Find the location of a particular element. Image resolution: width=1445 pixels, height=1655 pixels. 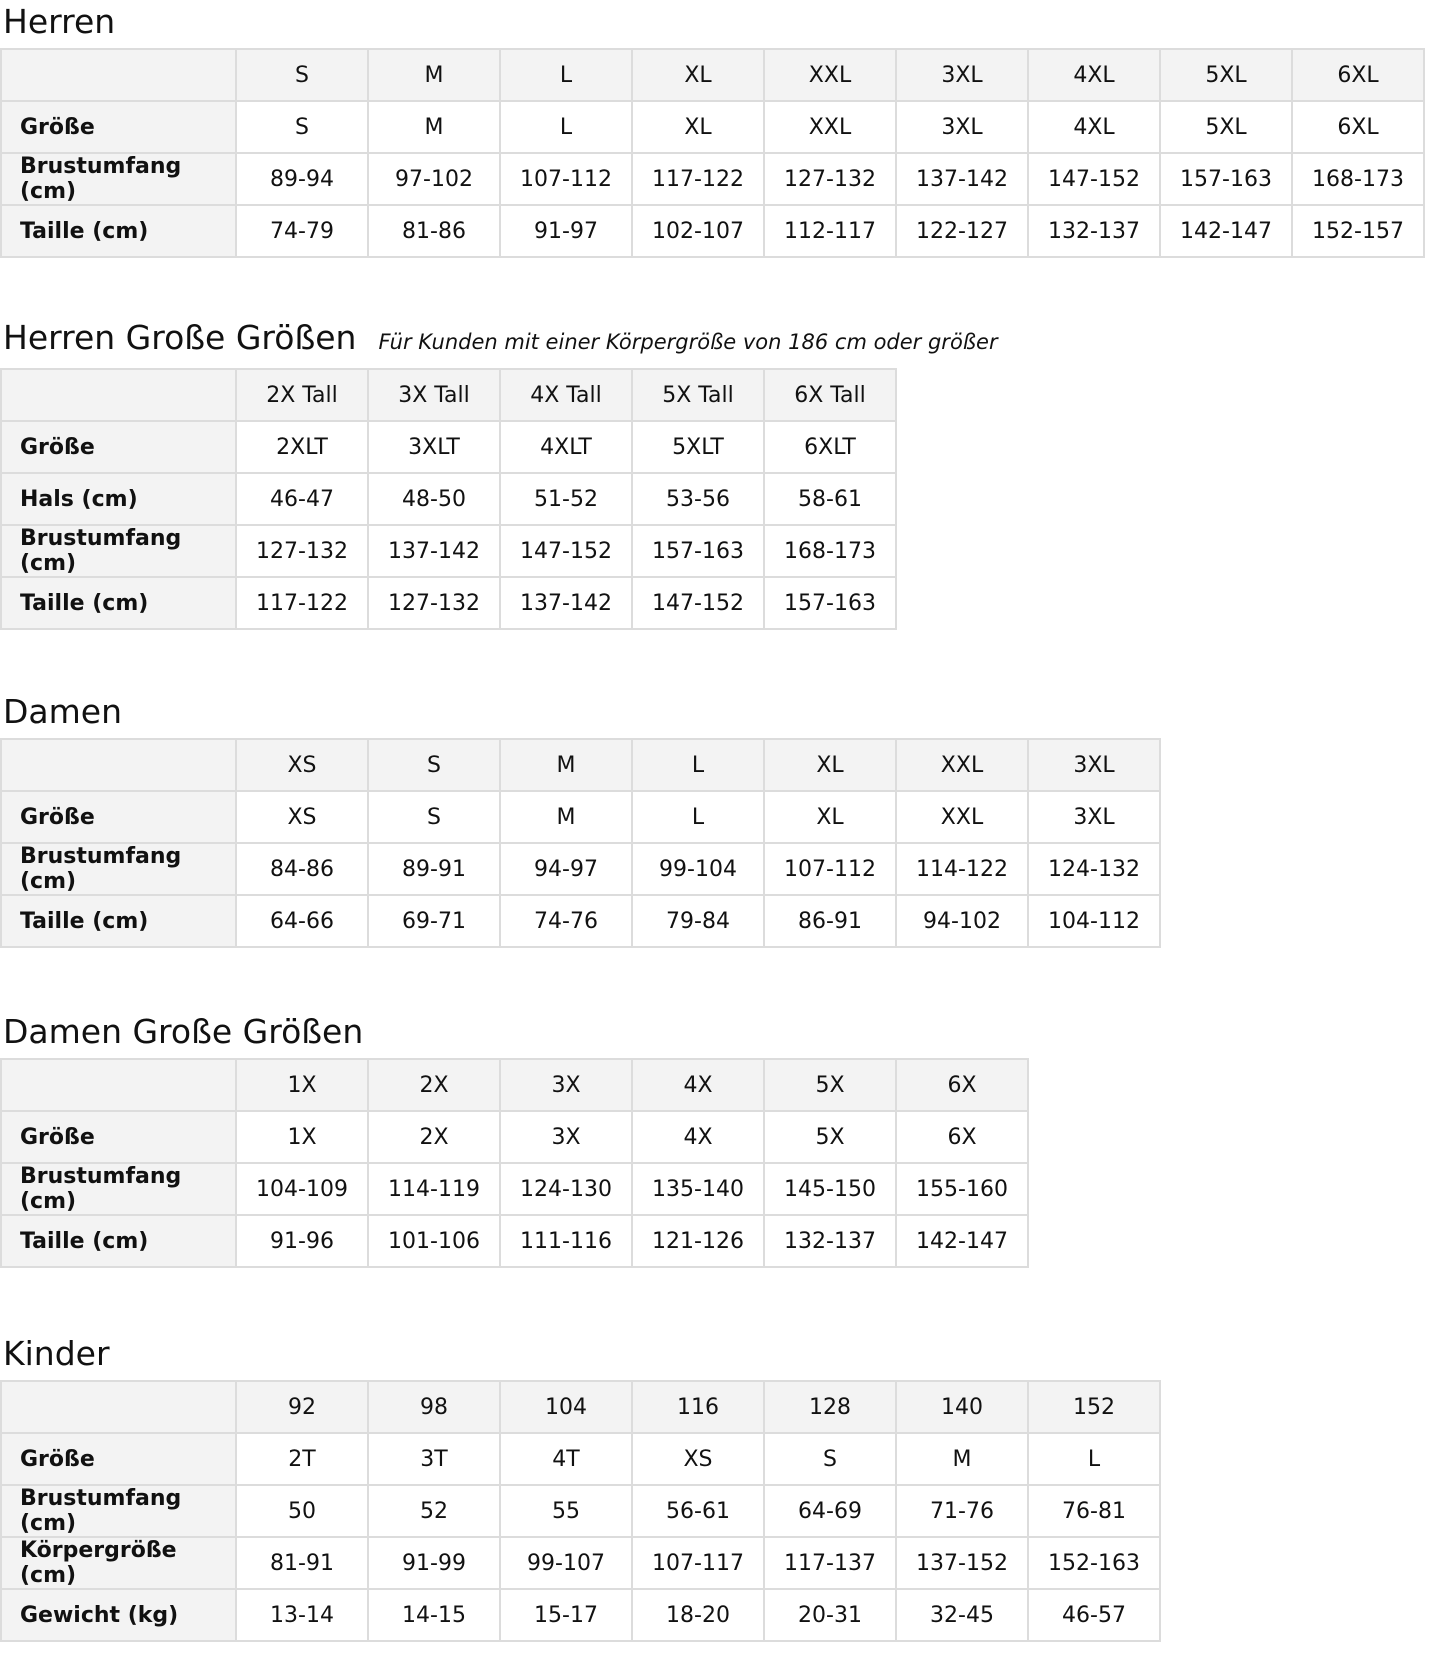

table-cell: 99-107 is located at coordinates (566, 1563).